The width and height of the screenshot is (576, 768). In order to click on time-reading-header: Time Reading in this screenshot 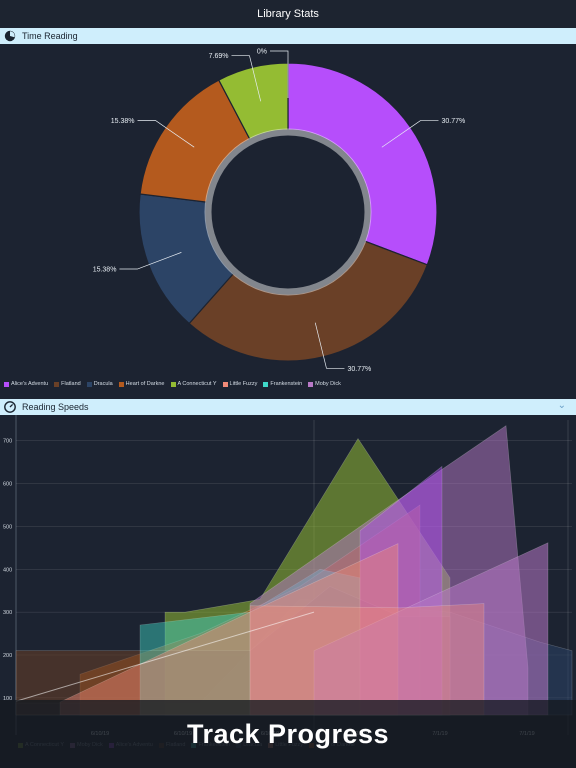, I will do `click(288, 36)`.